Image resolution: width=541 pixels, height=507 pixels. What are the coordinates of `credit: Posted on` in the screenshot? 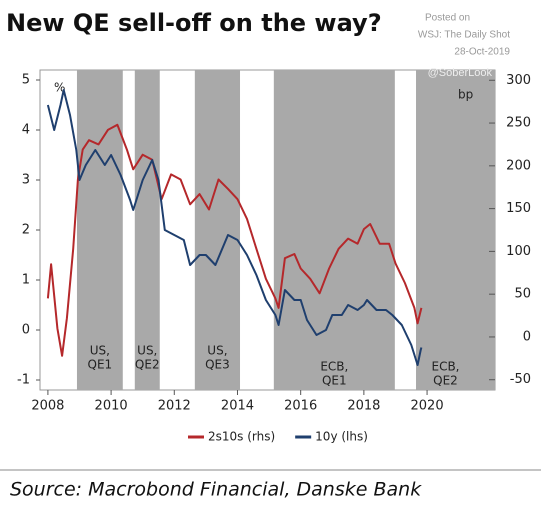 It's located at (447, 18).